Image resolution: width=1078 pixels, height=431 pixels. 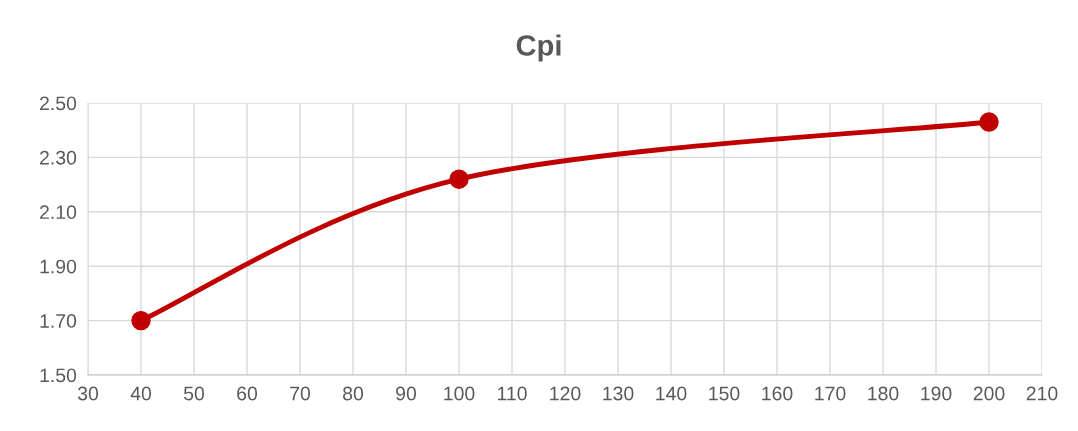 What do you see at coordinates (141, 393) in the screenshot?
I see `x-tick-label: 40` at bounding box center [141, 393].